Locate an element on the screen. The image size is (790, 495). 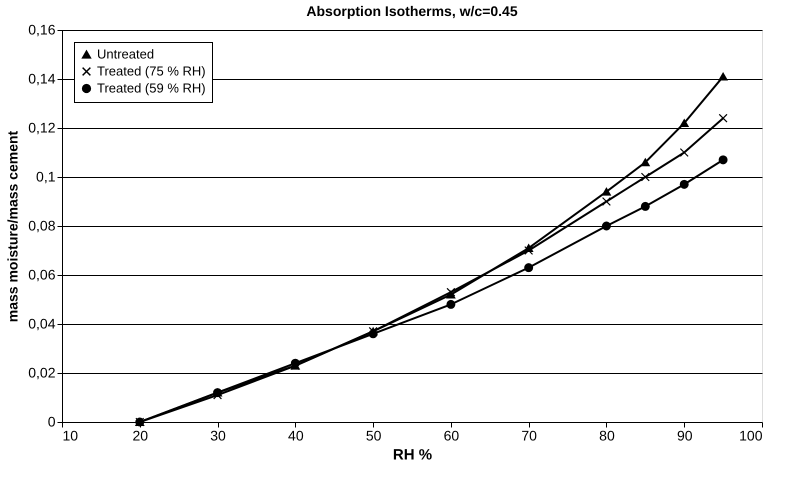
y-tick-label: 0,02 is located at coordinates (42, 372).